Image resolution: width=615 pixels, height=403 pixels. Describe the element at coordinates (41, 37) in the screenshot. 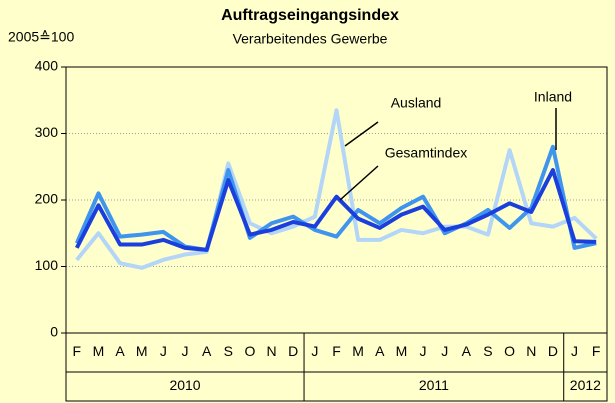

I see `y-axis-label: 2005≙100` at that location.